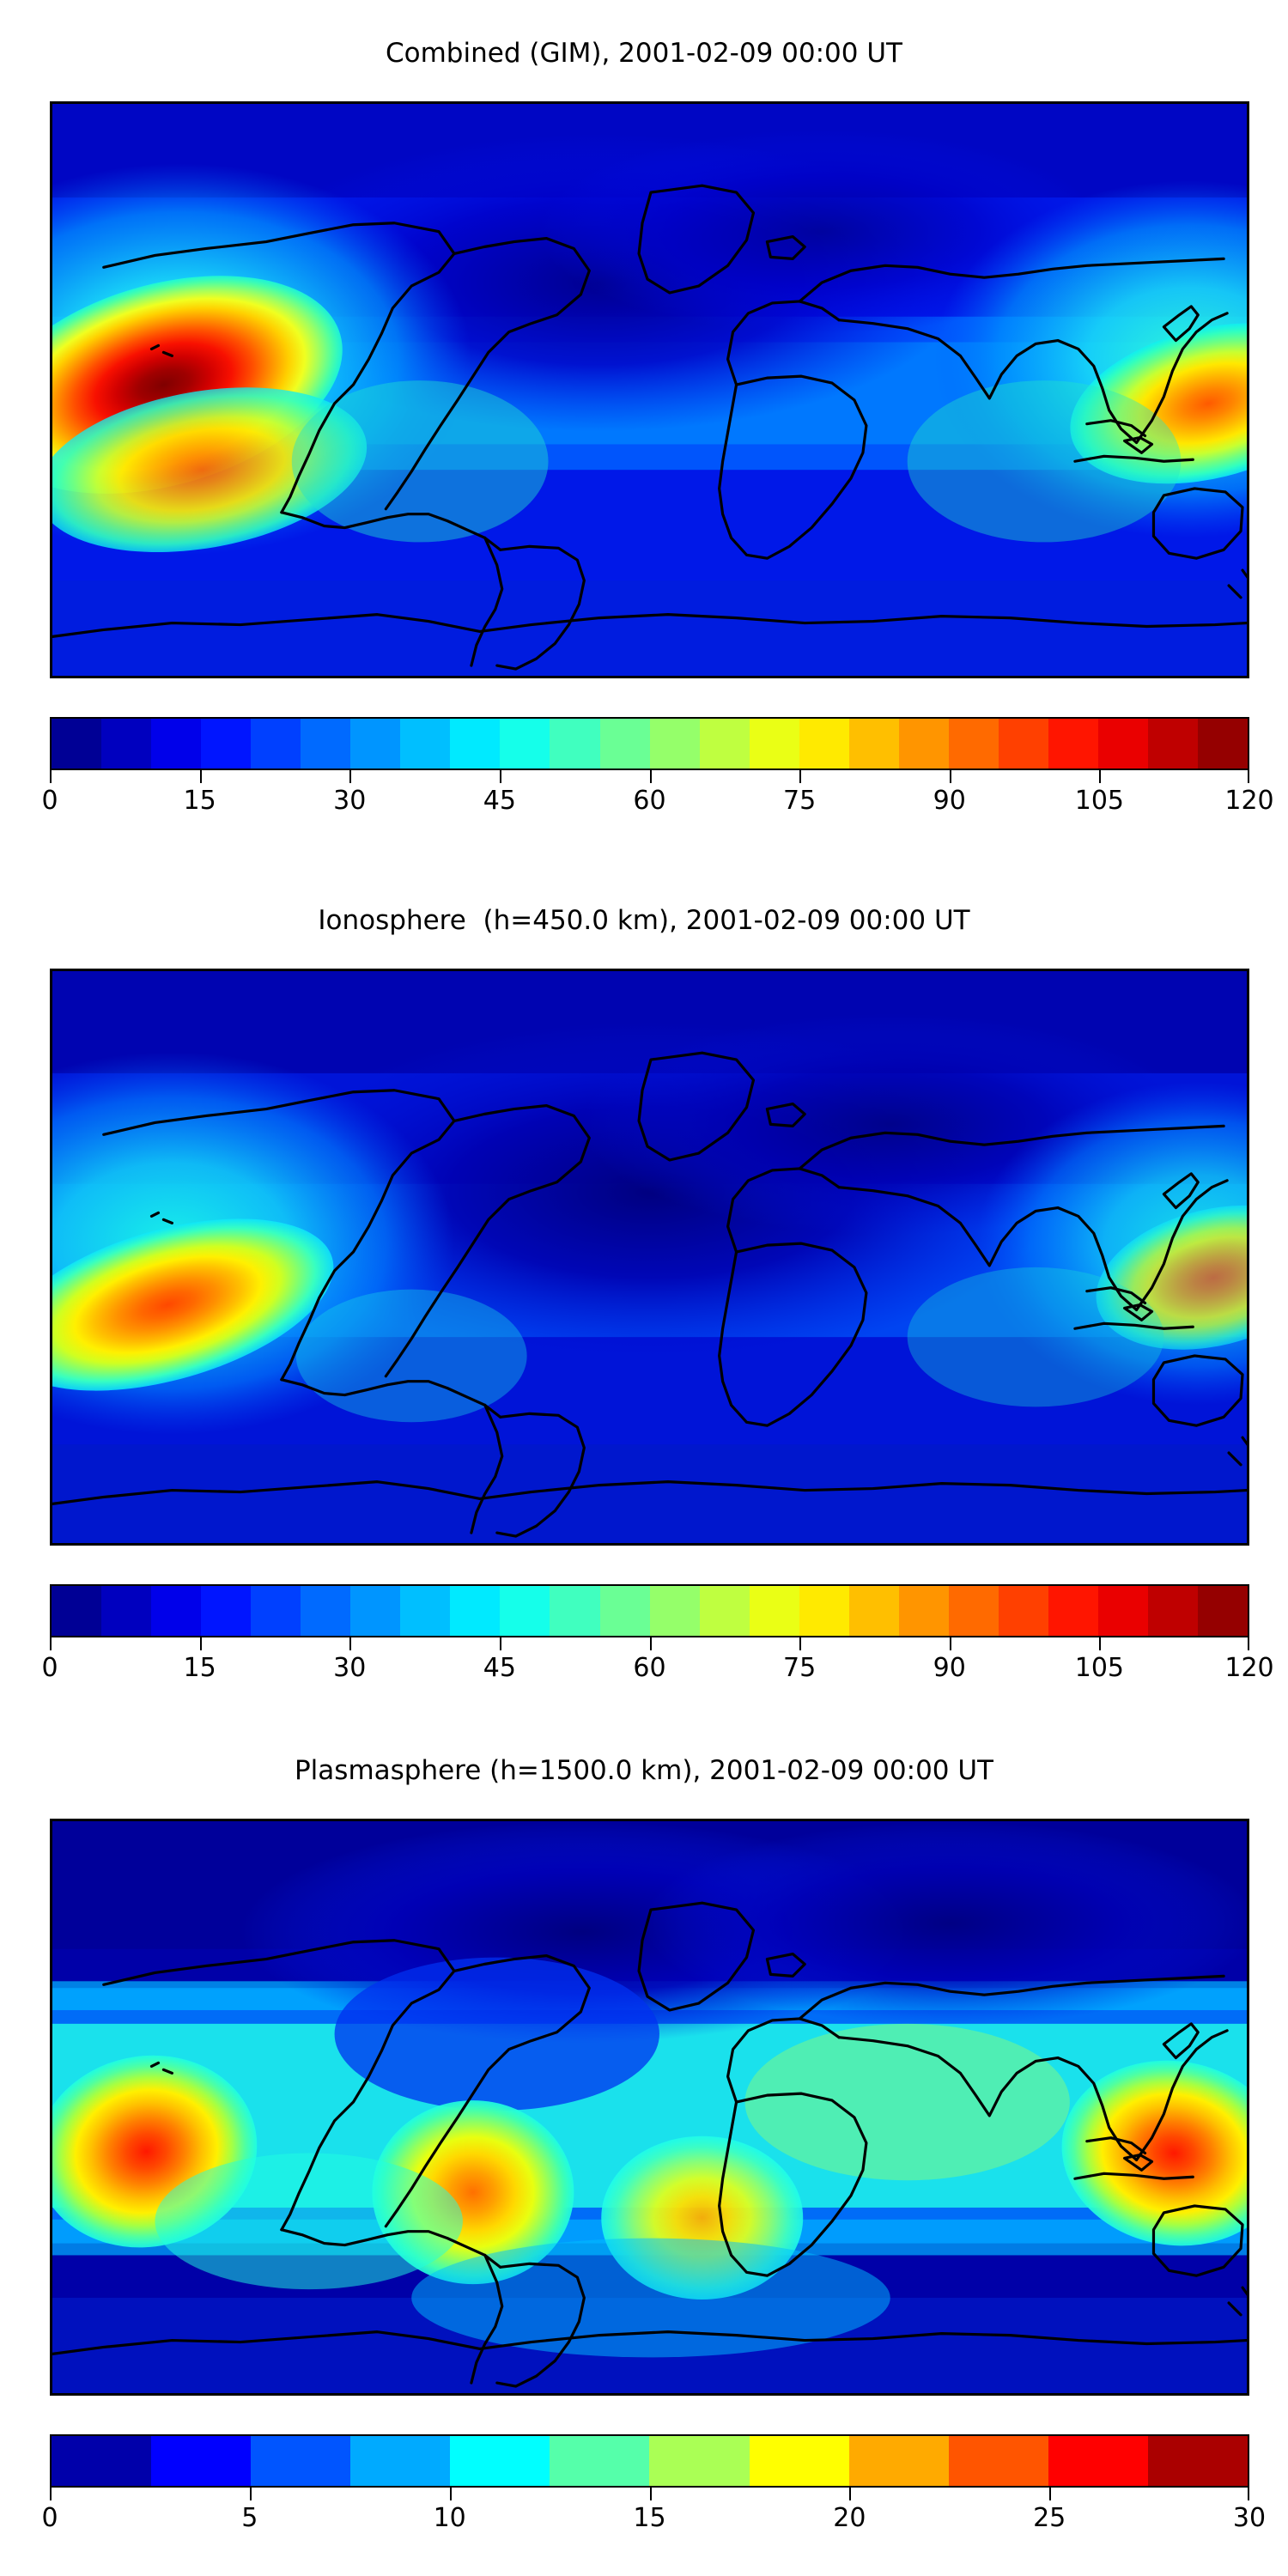 The width and height of the screenshot is (1288, 2576). Describe the element at coordinates (644, 53) in the screenshot. I see `panel-title: Combined (GIM), 2001-02-09 00:00 UT` at that location.